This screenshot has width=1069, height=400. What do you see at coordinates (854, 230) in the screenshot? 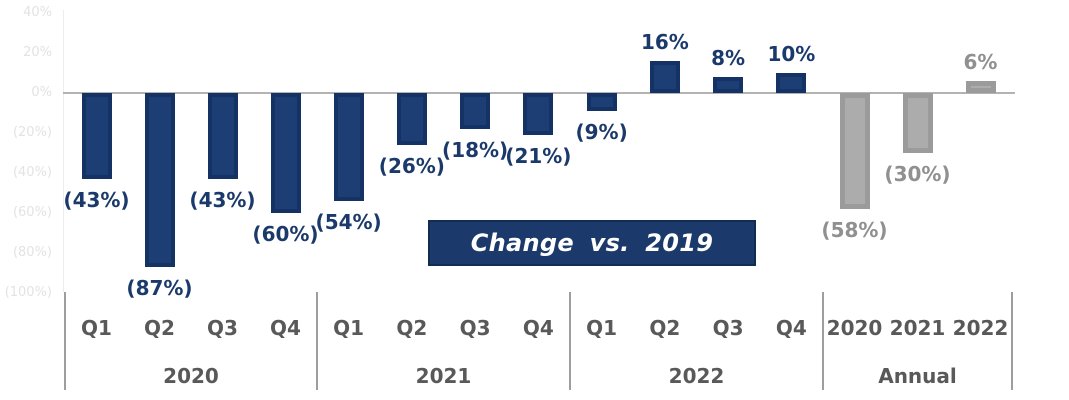
I see `bar-value-label-annual-2020: (58%)` at bounding box center [854, 230].